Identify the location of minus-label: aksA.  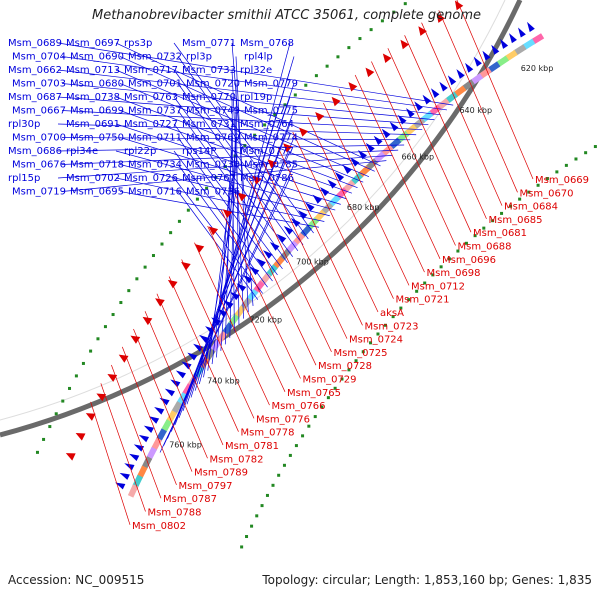
(392, 313).